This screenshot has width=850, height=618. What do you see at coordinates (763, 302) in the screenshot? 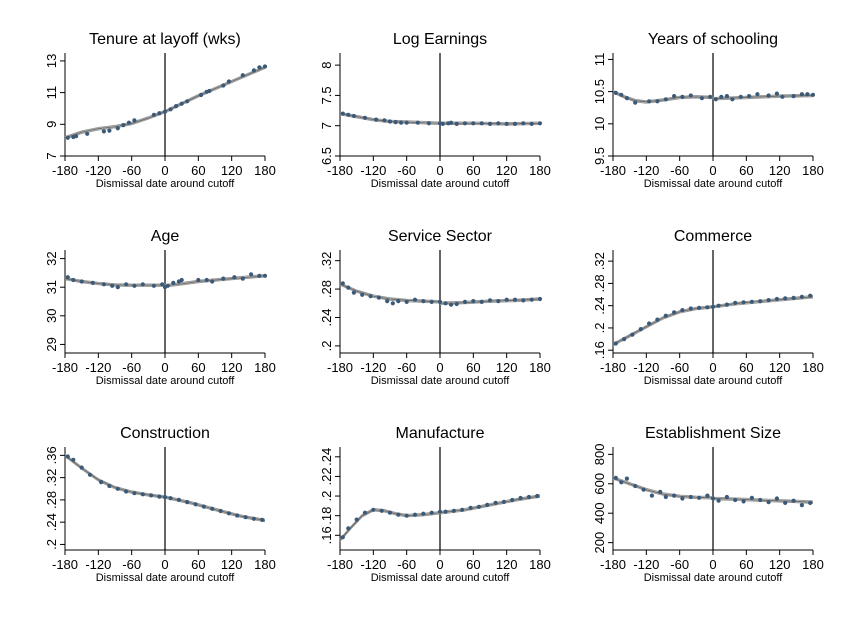
I see `fit-line-right` at bounding box center [763, 302].